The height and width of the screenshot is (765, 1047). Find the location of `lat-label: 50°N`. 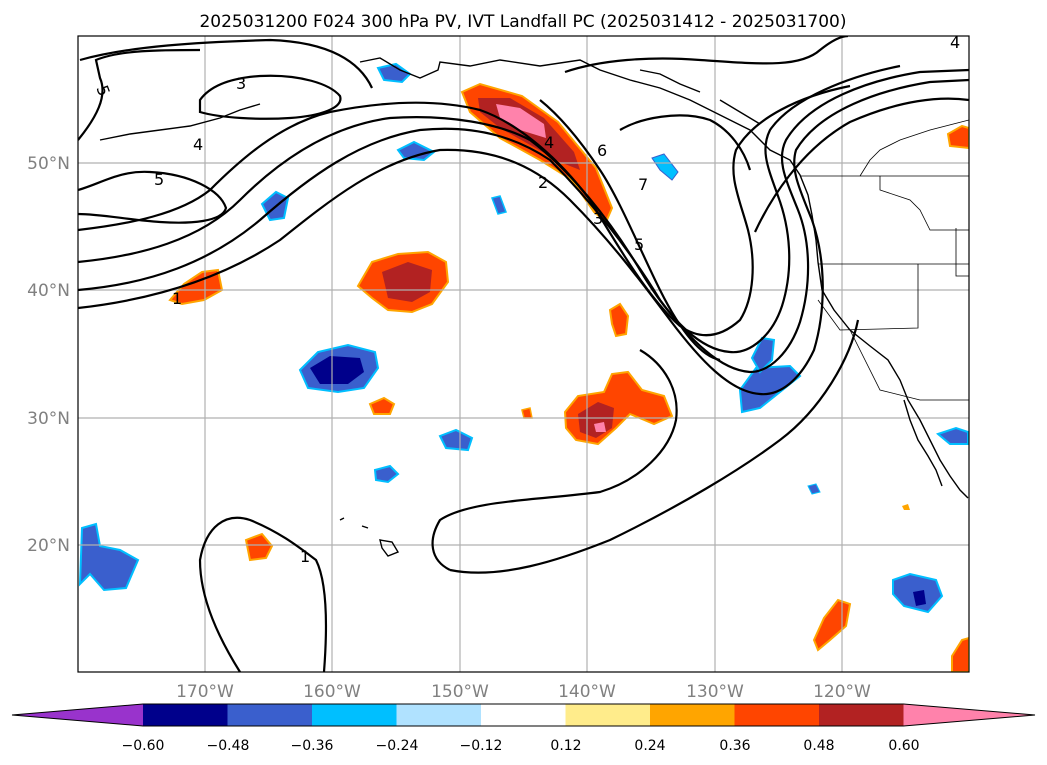

lat-label: 50°N is located at coordinates (48, 164).